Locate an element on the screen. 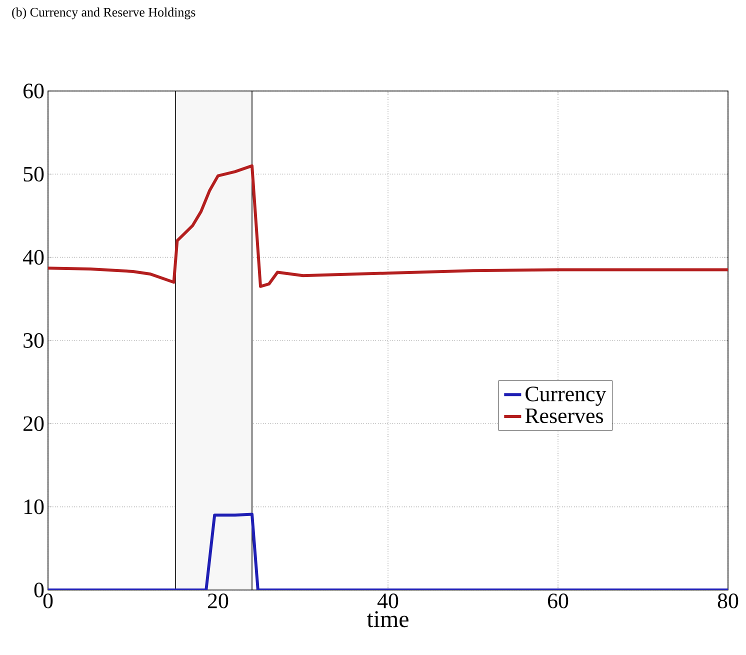 Image resolution: width=746 pixels, height=655 pixels. y-tick-label: 30 is located at coordinates (34, 340).